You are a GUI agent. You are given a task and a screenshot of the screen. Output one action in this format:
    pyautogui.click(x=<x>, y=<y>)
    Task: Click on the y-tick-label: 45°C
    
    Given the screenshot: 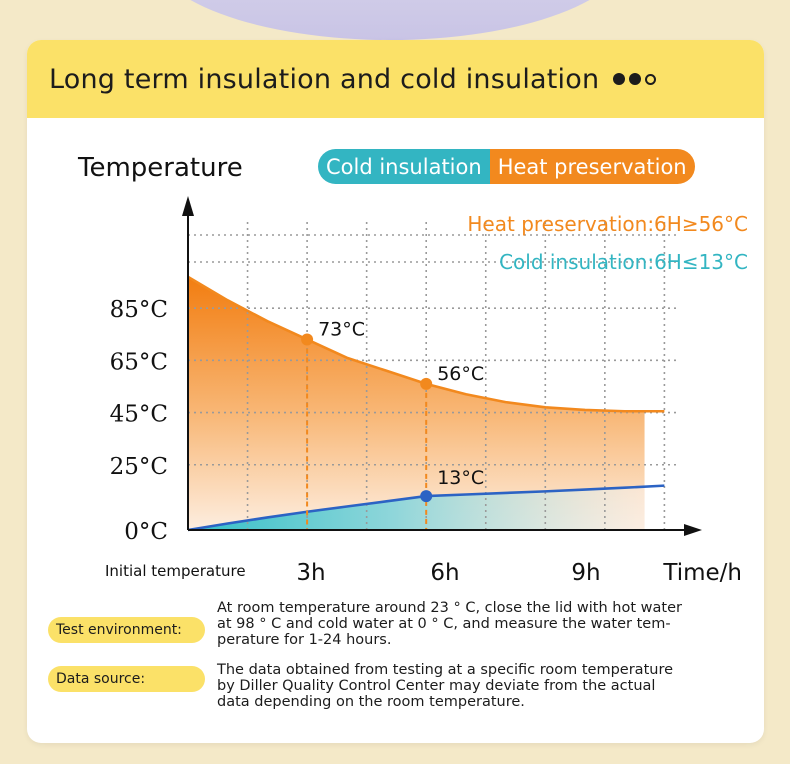 What is the action you would take?
    pyautogui.click(x=139, y=415)
    